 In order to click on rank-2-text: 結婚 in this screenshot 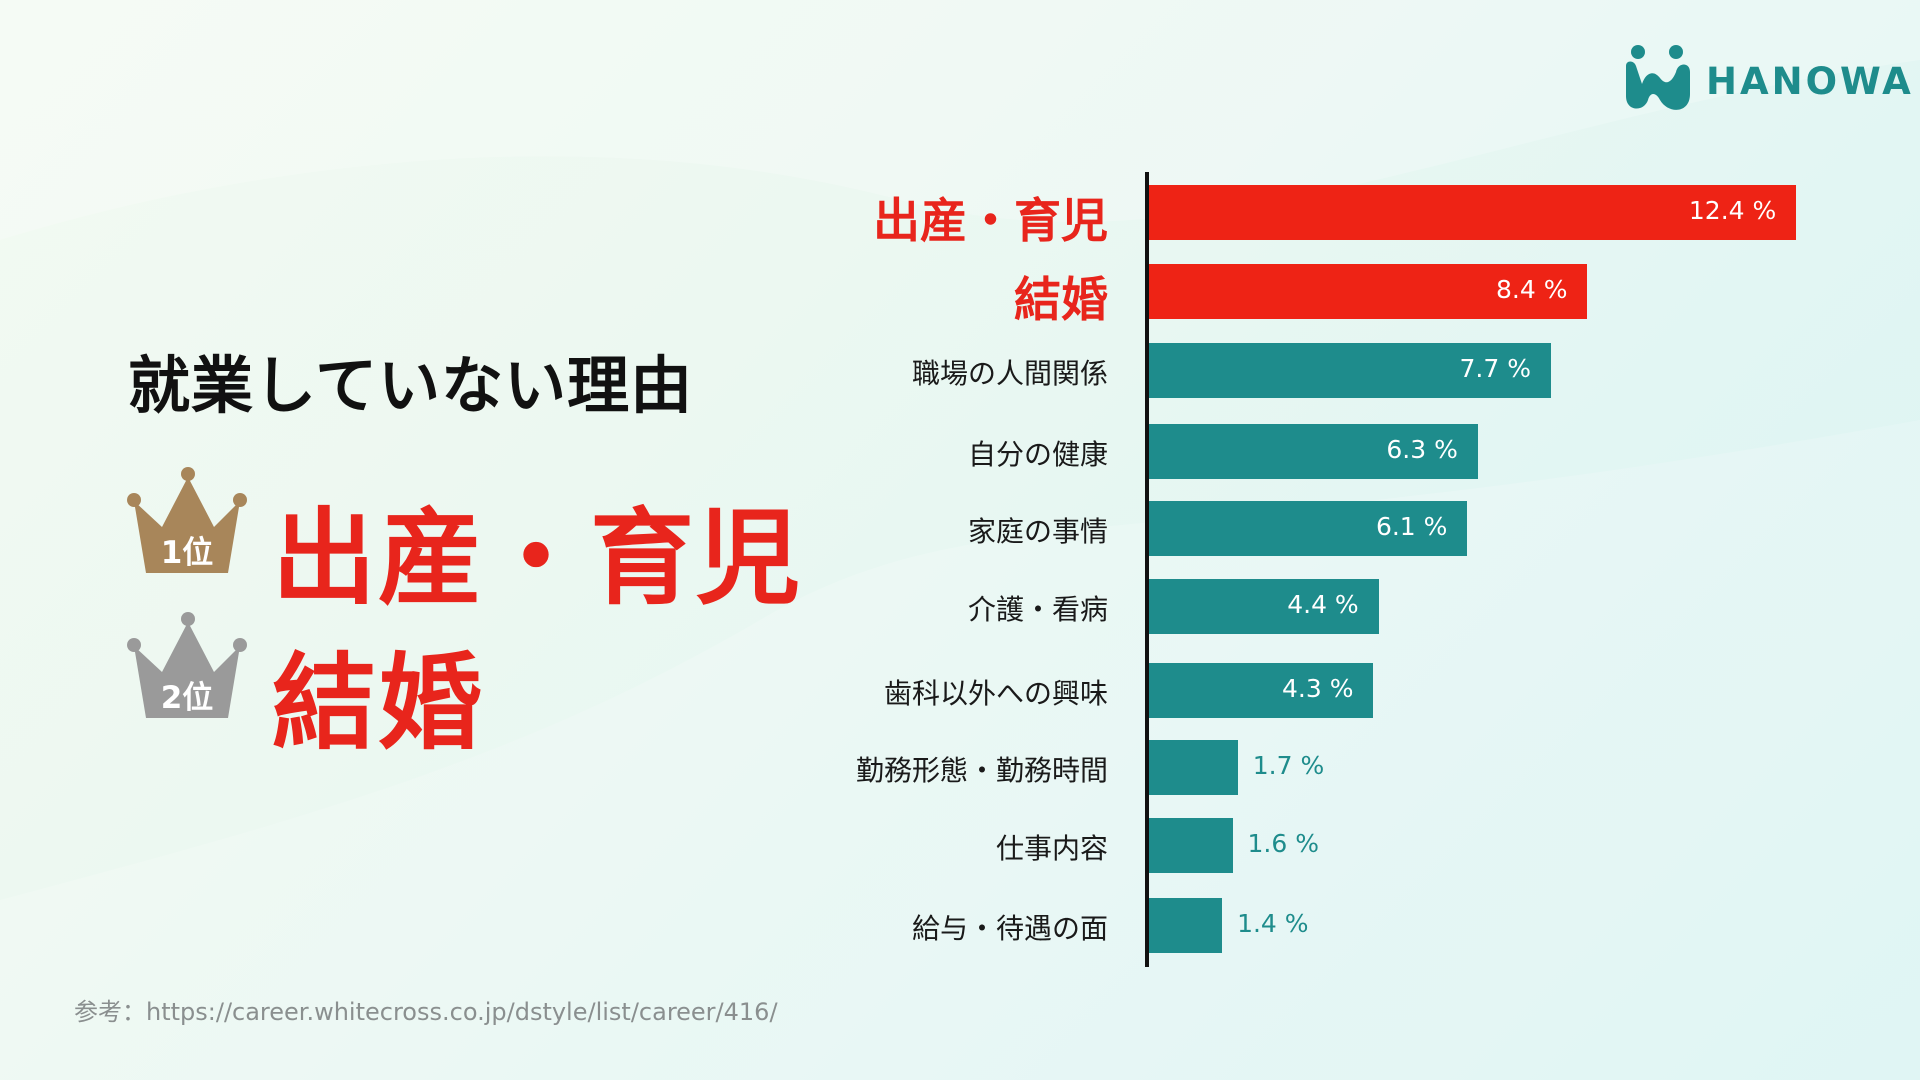, I will do `click(378, 703)`.